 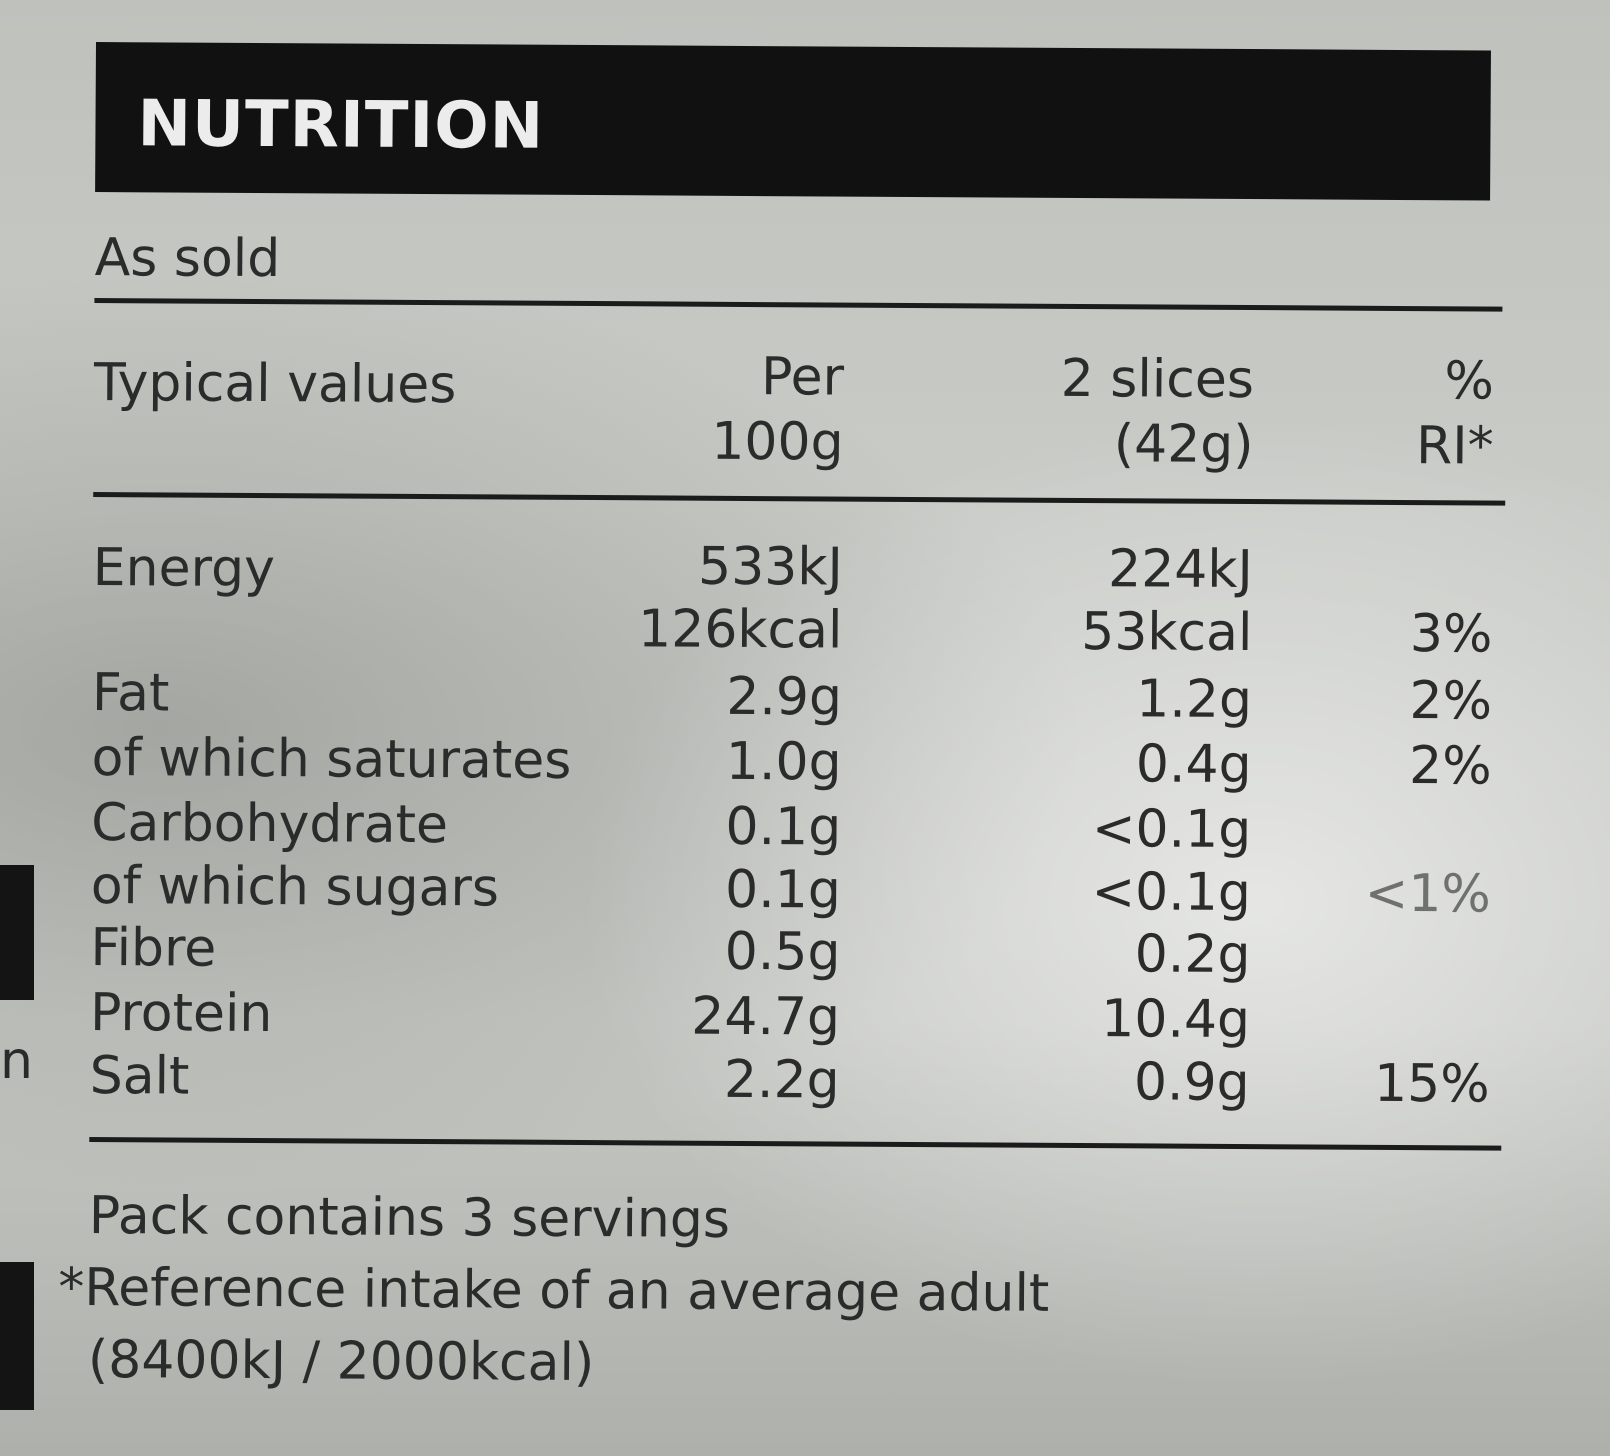 What do you see at coordinates (1454, 446) in the screenshot?
I see `col-header-ri-line2: RI*` at bounding box center [1454, 446].